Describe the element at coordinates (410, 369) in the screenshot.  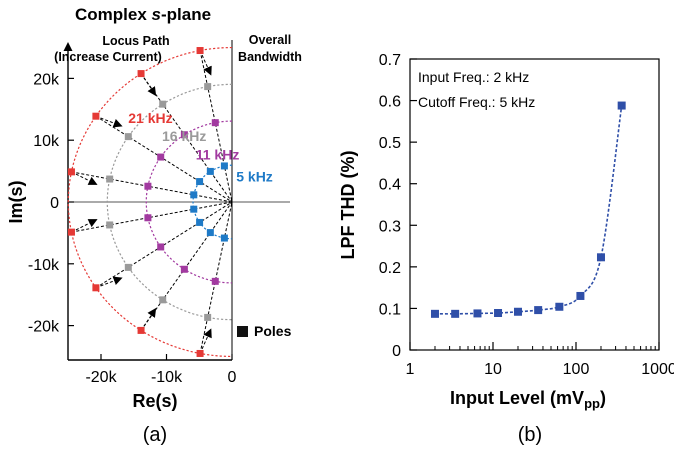
I see `x-tick-label: 1` at that location.